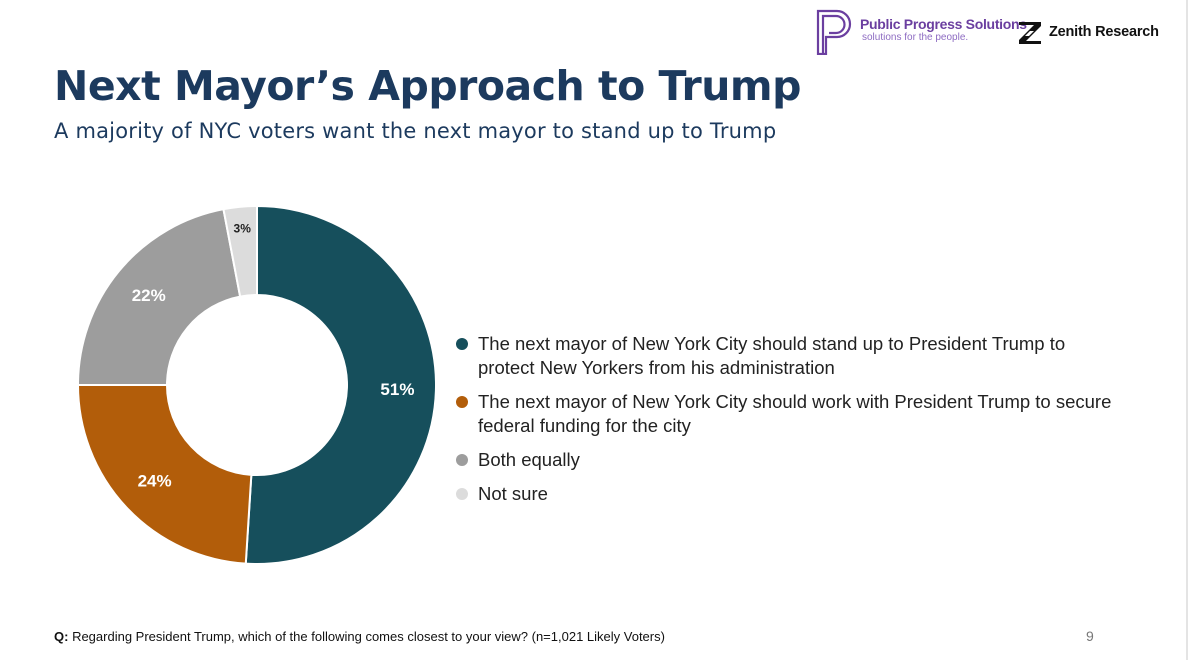 Image resolution: width=1190 pixels, height=660 pixels. What do you see at coordinates (397, 389) in the screenshot?
I see `donut-label-1: 51%` at bounding box center [397, 389].